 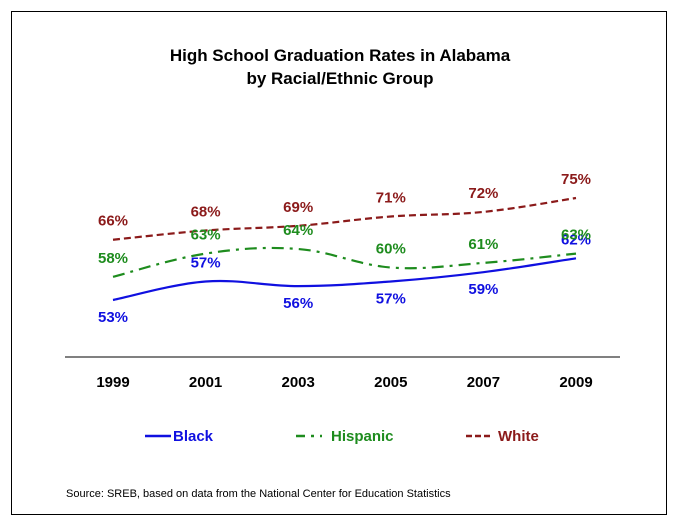 I want to click on data-label-hispanic-1999: 58%, so click(x=113, y=258).